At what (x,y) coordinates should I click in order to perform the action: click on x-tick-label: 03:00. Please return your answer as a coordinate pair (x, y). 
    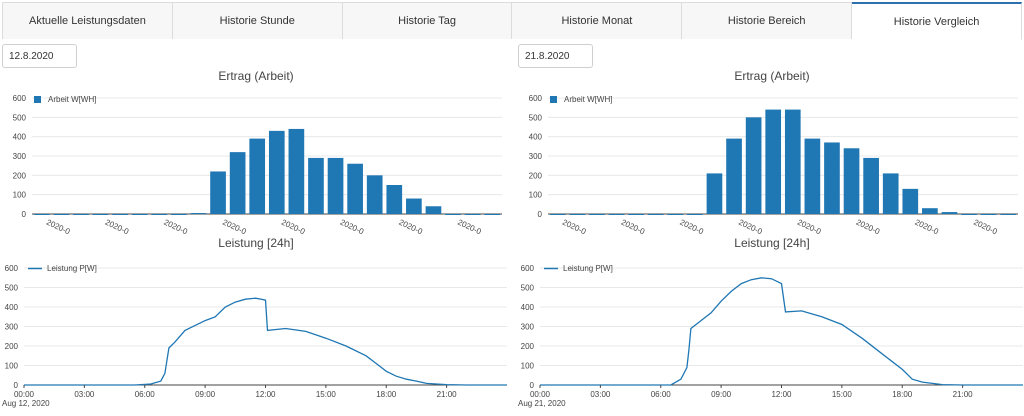
    Looking at the image, I should click on (84, 394).